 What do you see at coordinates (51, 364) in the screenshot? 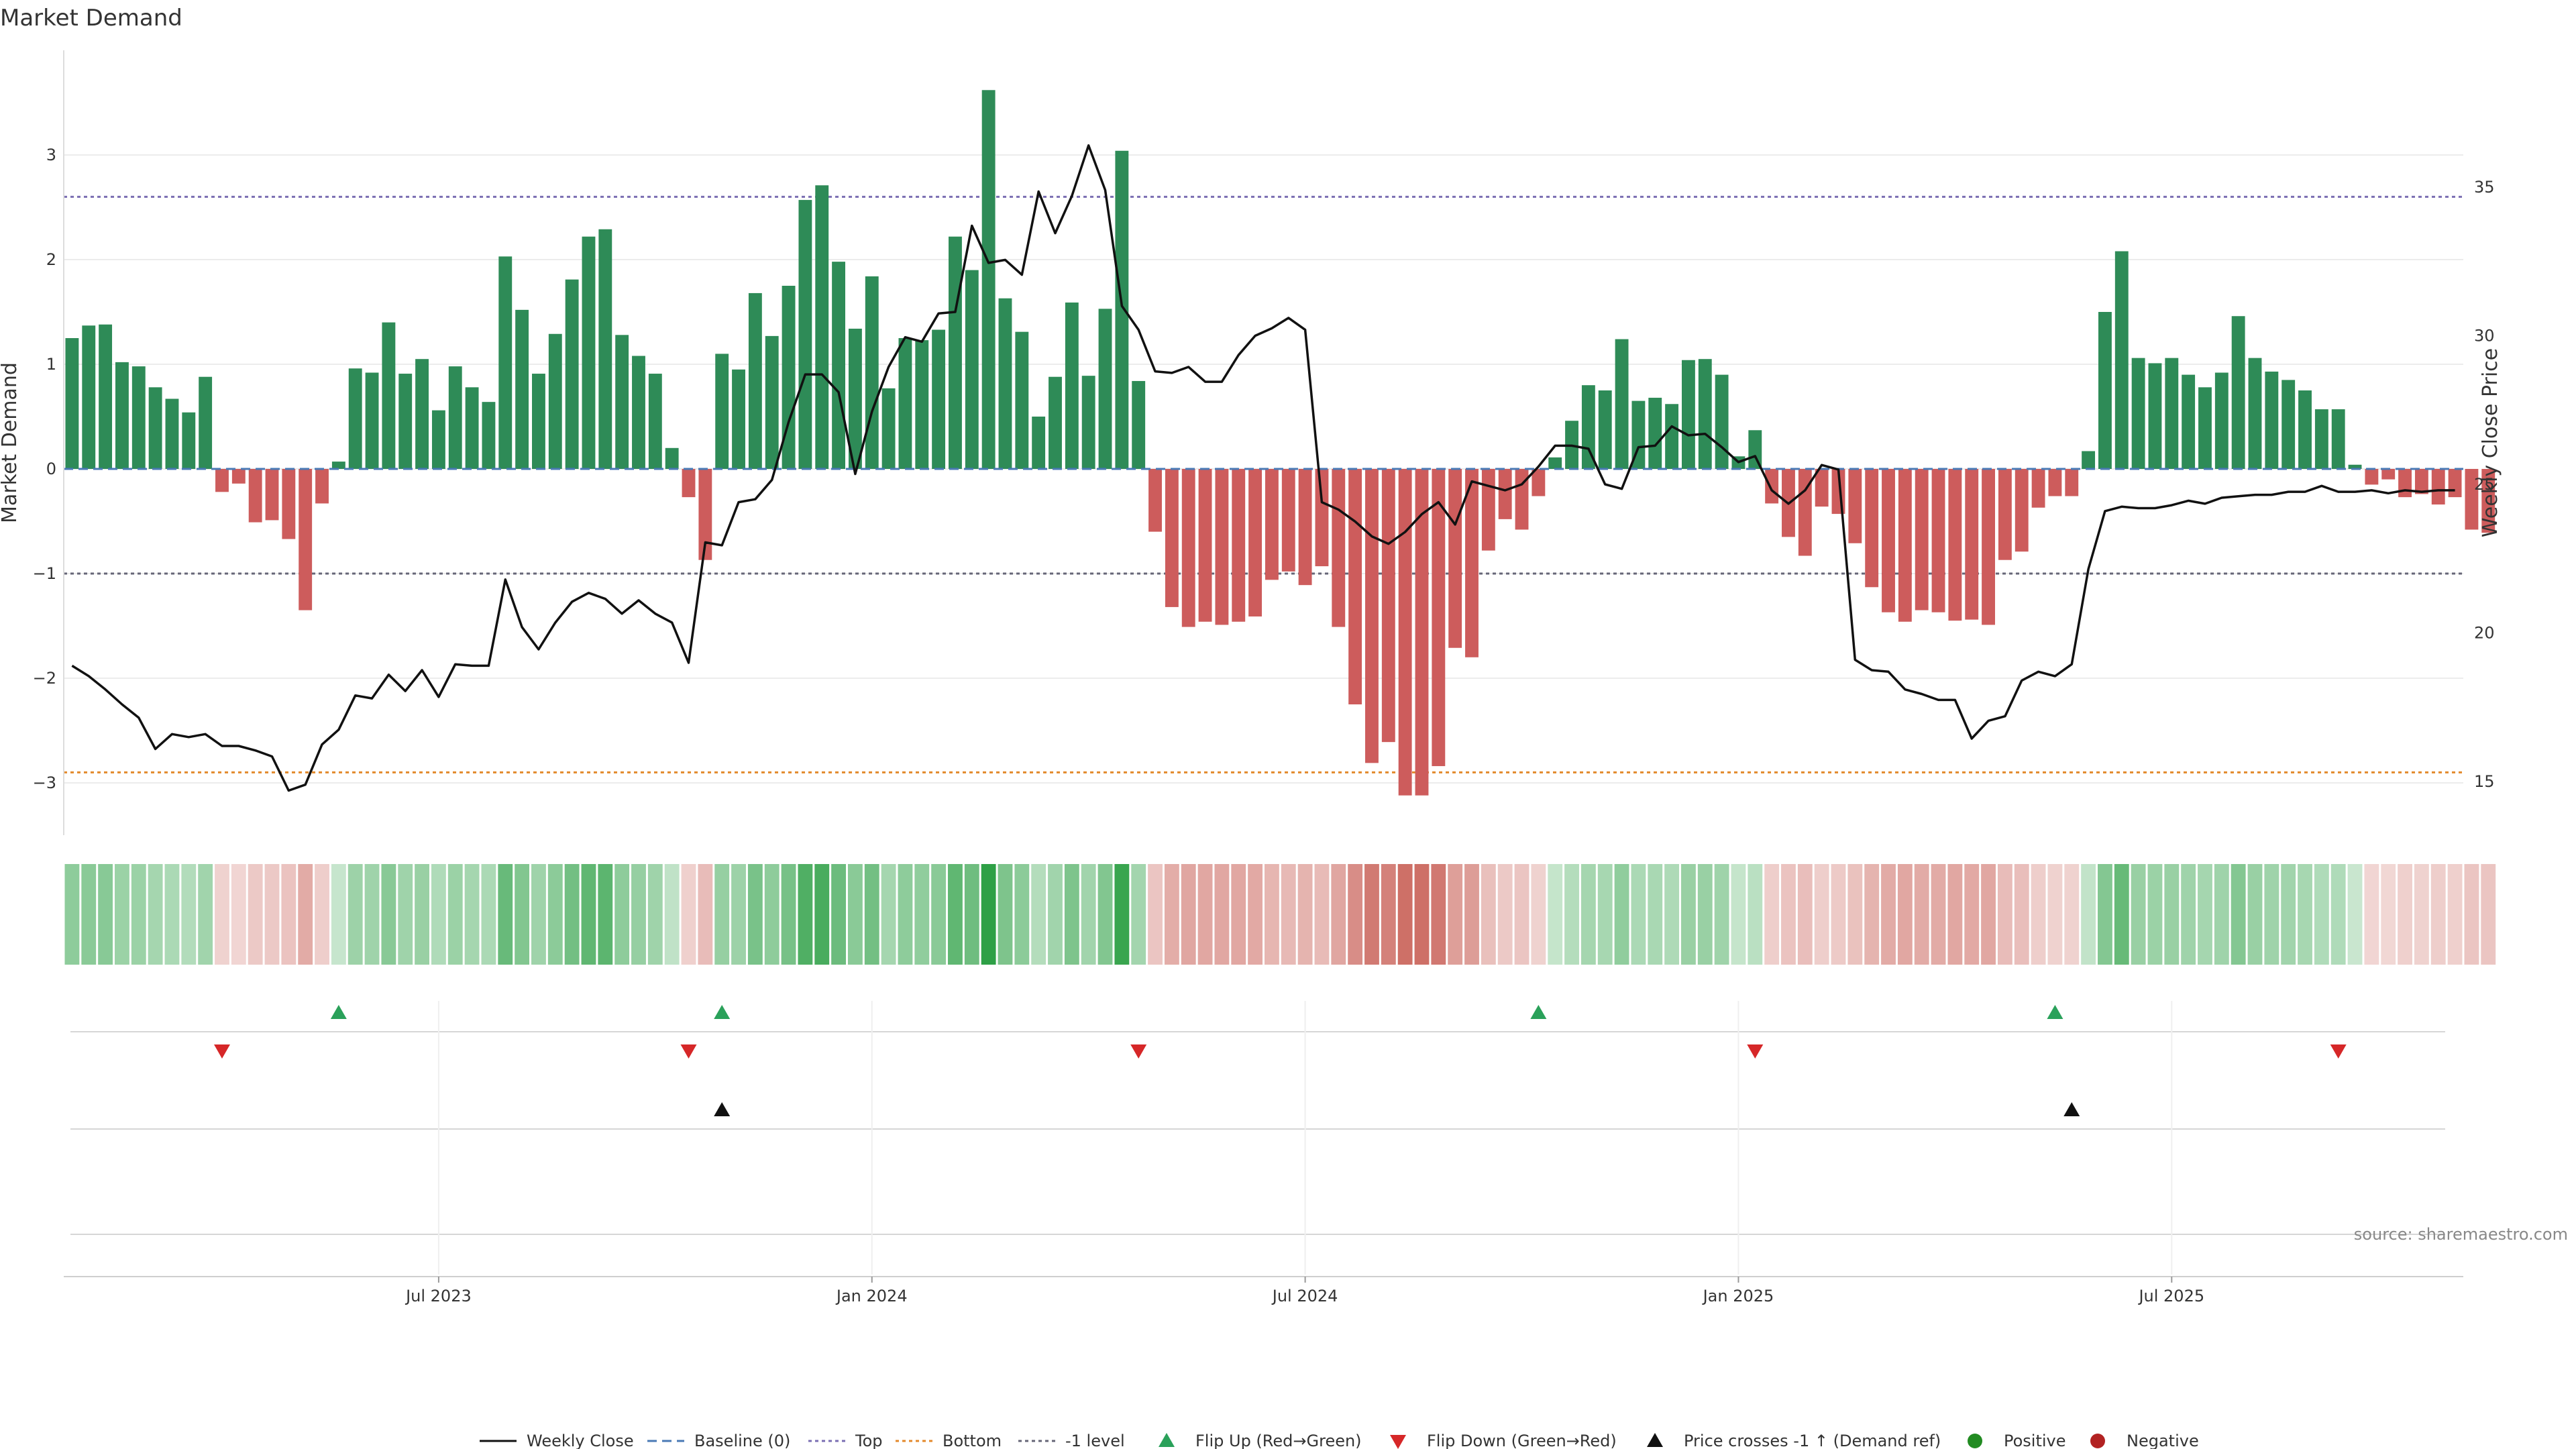
I see `y-tick-label: 1` at bounding box center [51, 364].